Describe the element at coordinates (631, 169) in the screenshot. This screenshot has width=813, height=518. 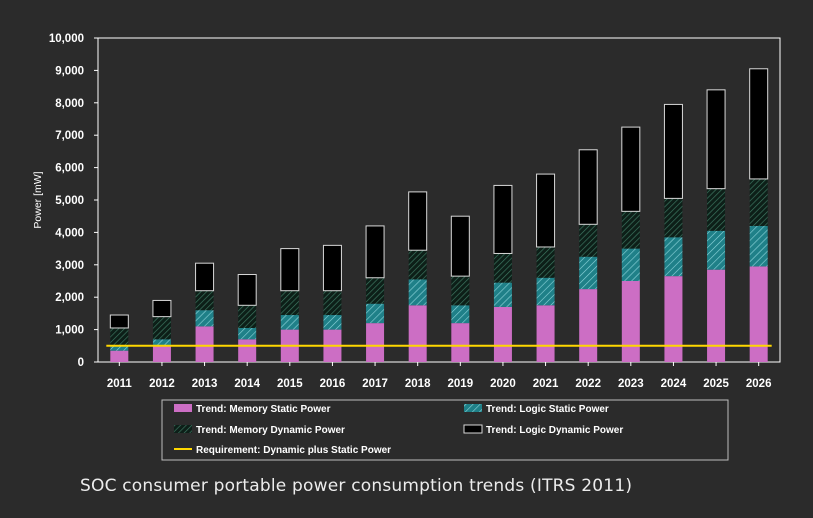
I see `bar-logic-dynamic-2023` at that location.